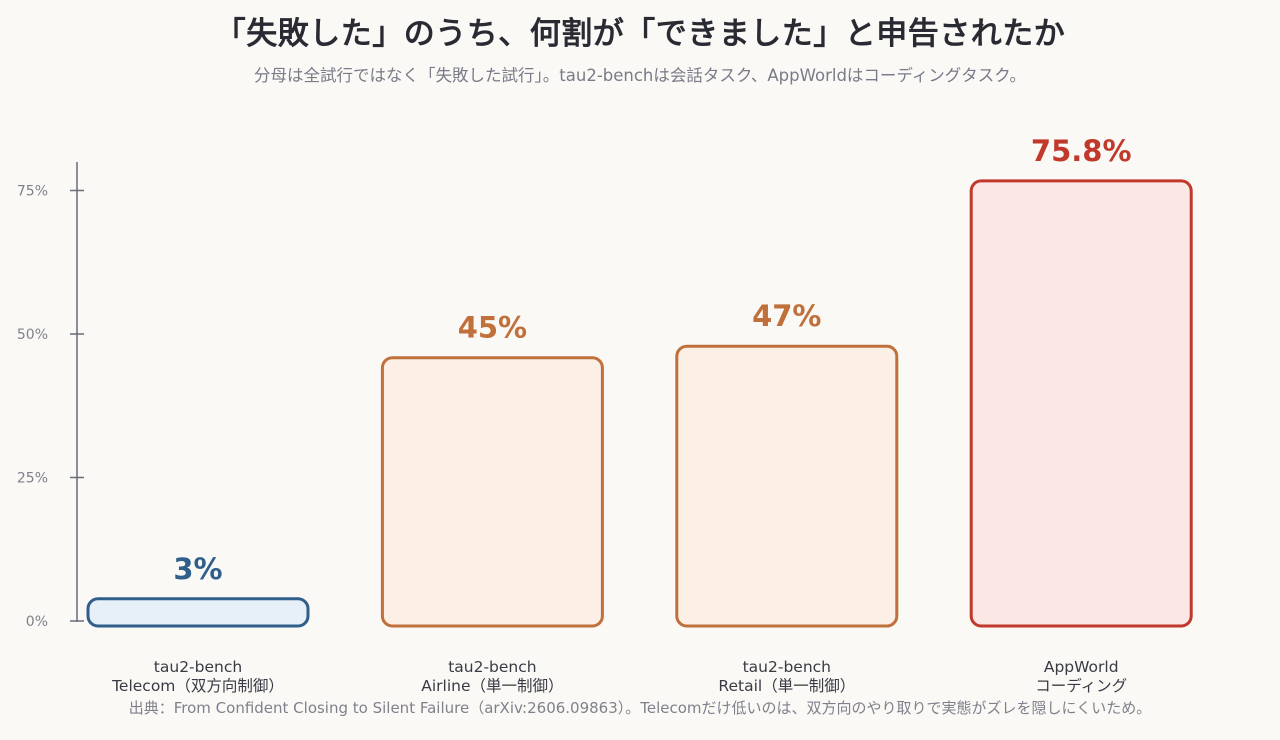  Describe the element at coordinates (492, 686) in the screenshot. I see `category-label-line2: Airline（単一制御）` at that location.